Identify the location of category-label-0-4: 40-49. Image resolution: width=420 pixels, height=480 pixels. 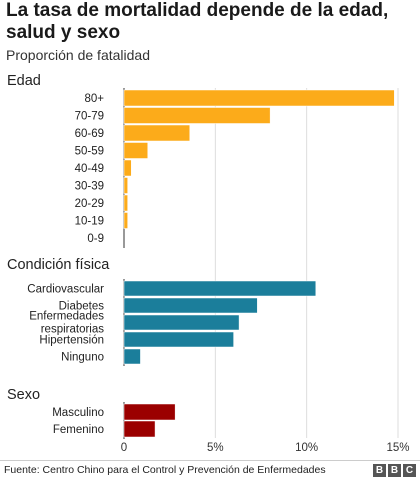
(89, 169).